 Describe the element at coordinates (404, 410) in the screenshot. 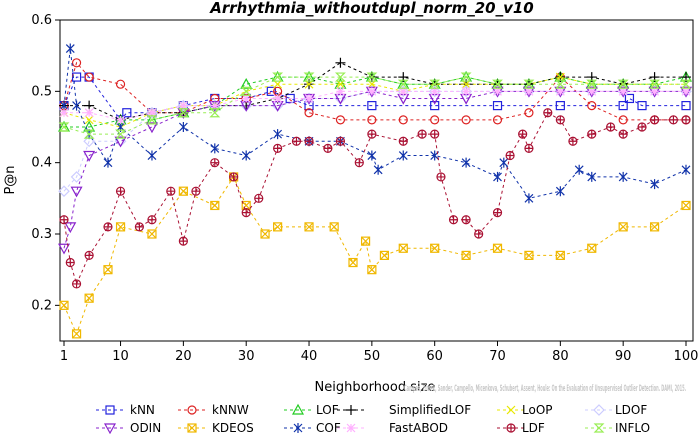

I see `legend-item-simplifiedlof: SimplifiedLOF` at that location.